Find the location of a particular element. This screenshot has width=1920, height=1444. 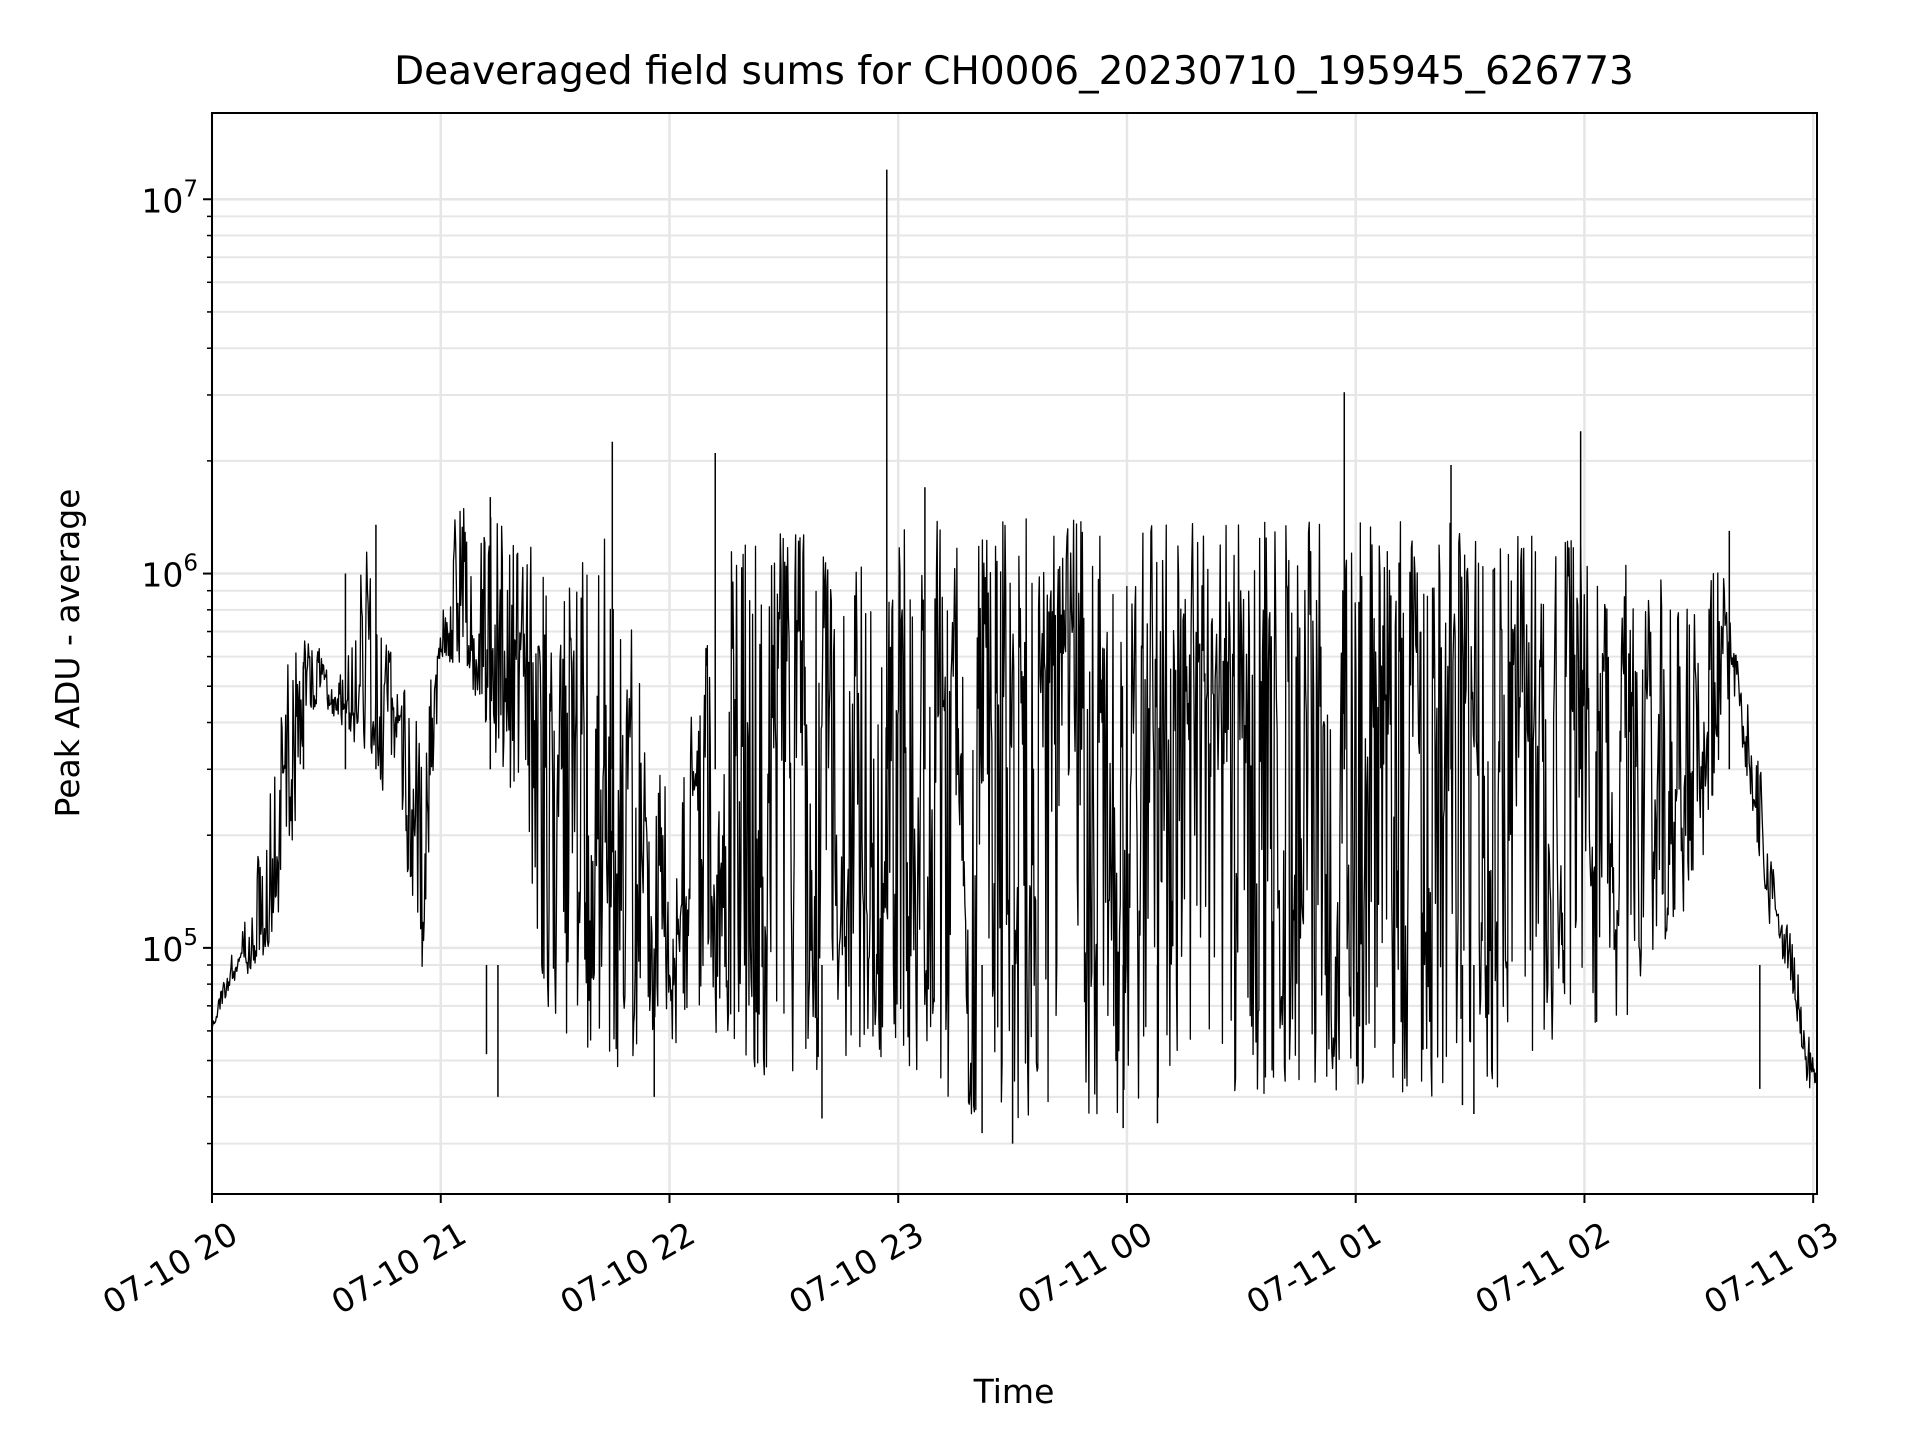

y-axis-label: Peak ADU - average is located at coordinates (67, 653).